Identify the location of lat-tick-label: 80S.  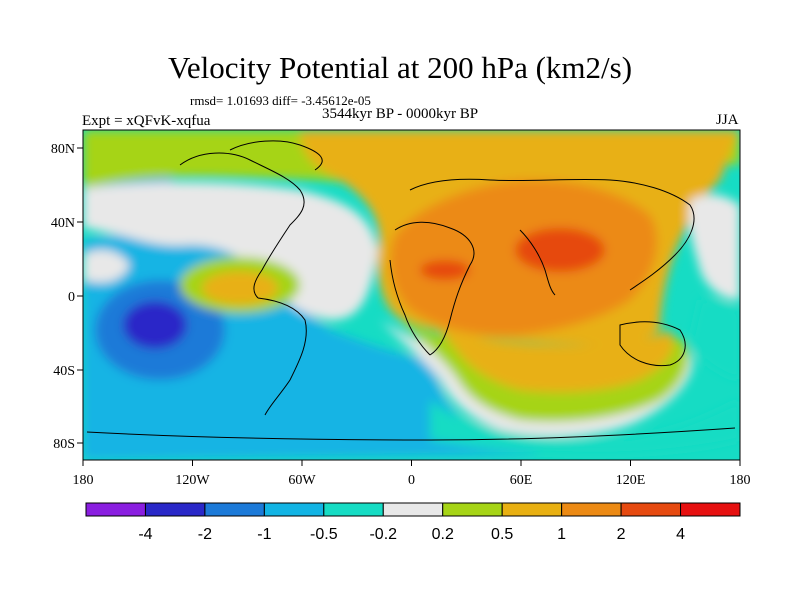
(64, 444).